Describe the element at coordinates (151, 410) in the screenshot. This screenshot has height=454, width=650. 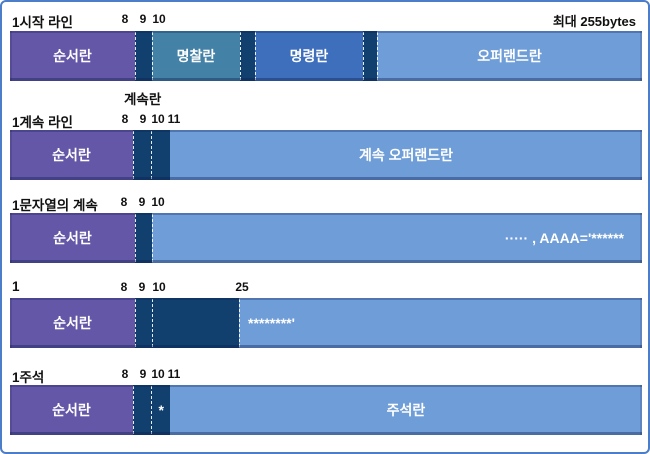
I see `segment-indicator-asterisk: *` at that location.